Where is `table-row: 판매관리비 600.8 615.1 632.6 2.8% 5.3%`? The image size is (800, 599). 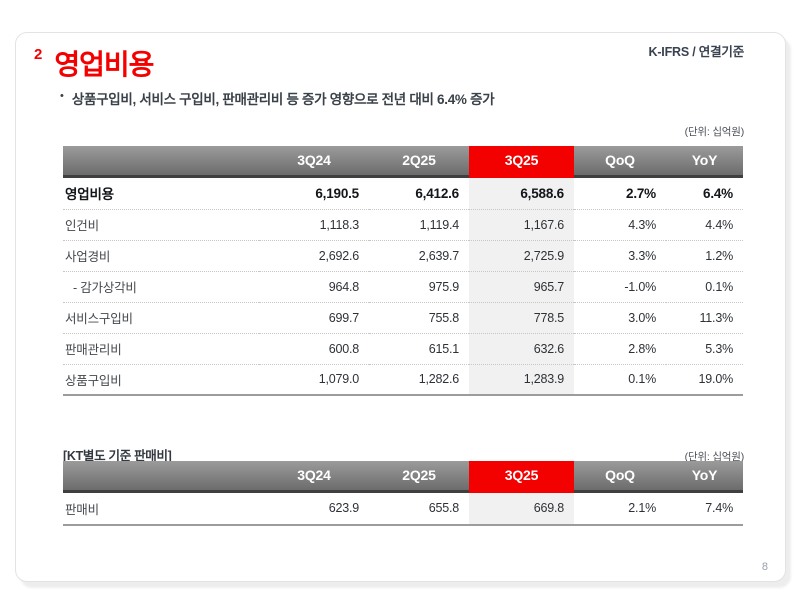 table-row: 판매관리비 600.8 615.1 632.6 2.8% 5.3% is located at coordinates (403, 348).